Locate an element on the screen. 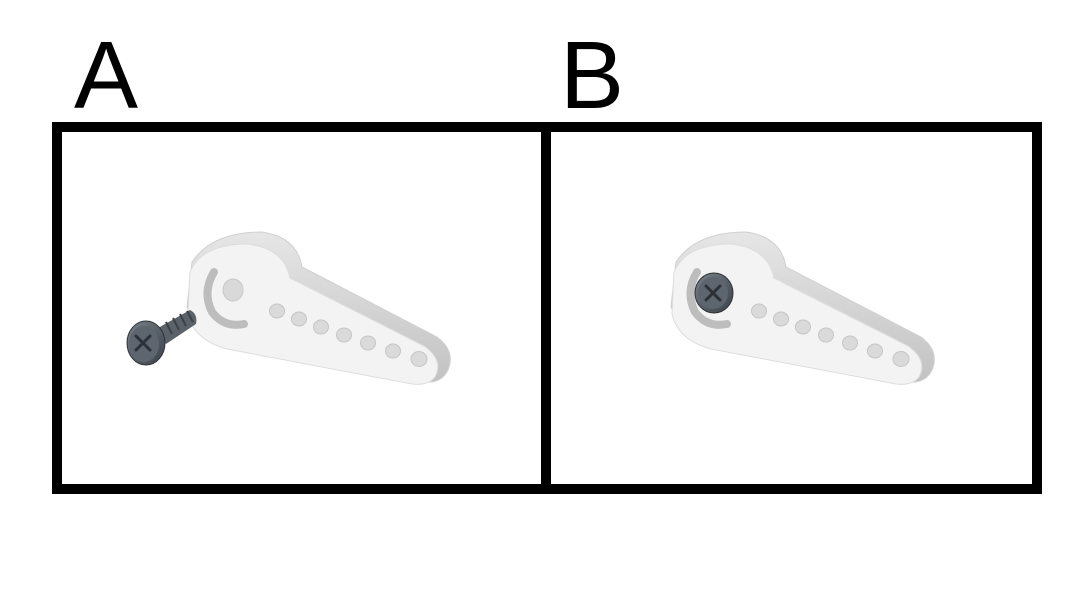 The width and height of the screenshot is (1080, 600). panel-a-illustration is located at coordinates (288, 308).